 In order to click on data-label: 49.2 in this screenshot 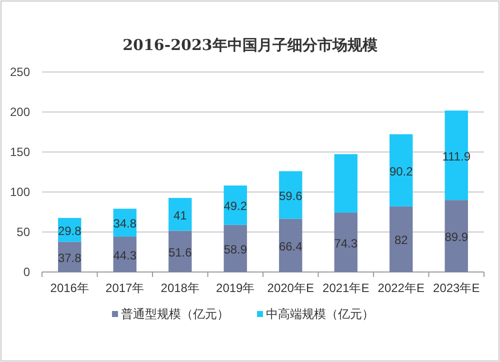, I will do `click(236, 206)`.